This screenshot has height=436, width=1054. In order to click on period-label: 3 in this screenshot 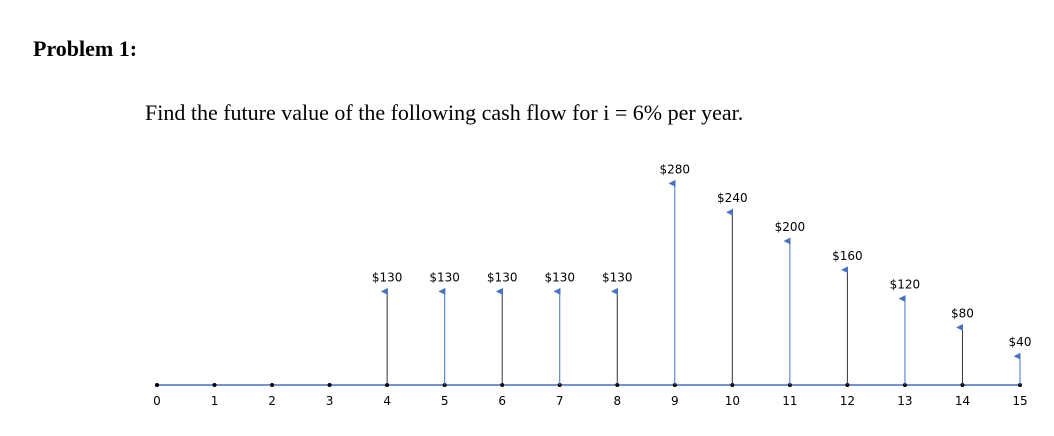, I will do `click(330, 401)`.